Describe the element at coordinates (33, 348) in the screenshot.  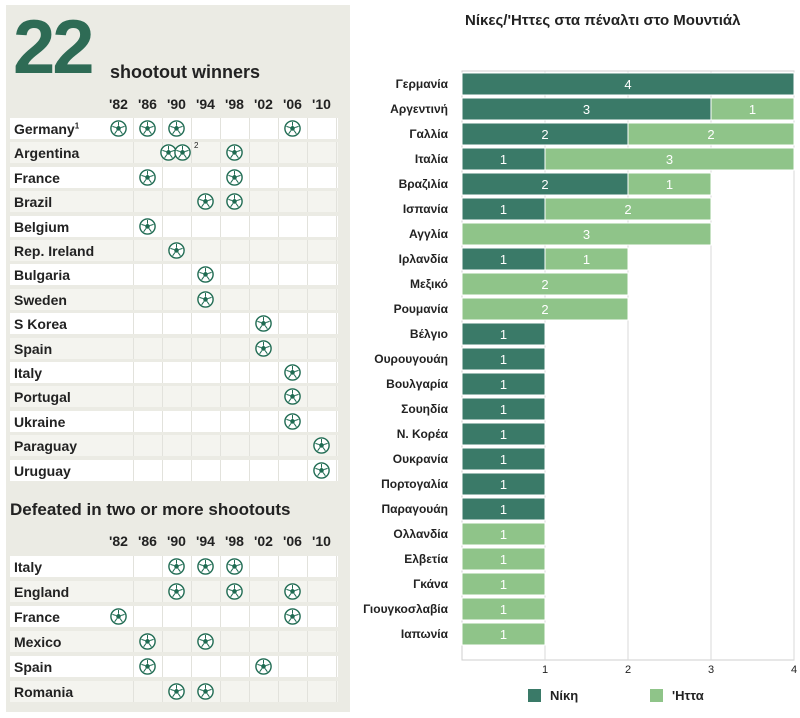
I see `winner-country-label: Spain` at that location.